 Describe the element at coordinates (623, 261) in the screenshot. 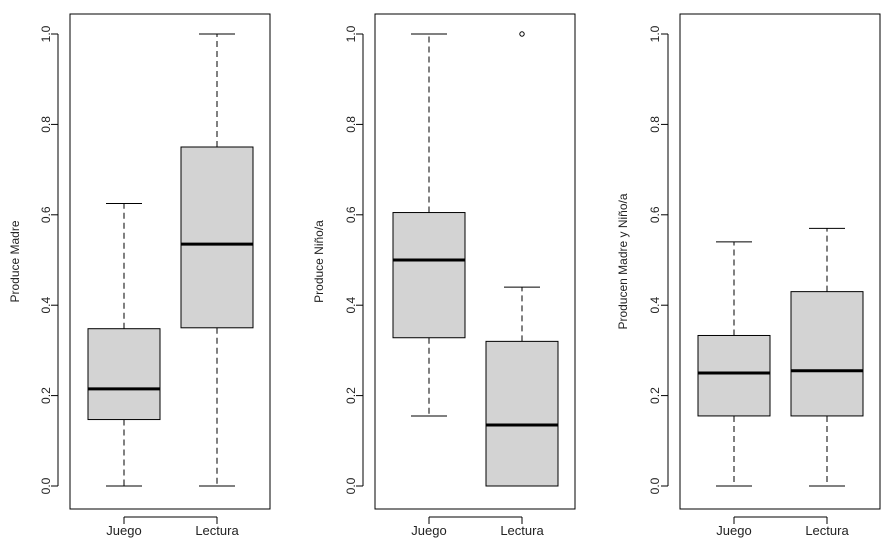

I see `y-axis-label: Producen Madre y Niño/a` at that location.